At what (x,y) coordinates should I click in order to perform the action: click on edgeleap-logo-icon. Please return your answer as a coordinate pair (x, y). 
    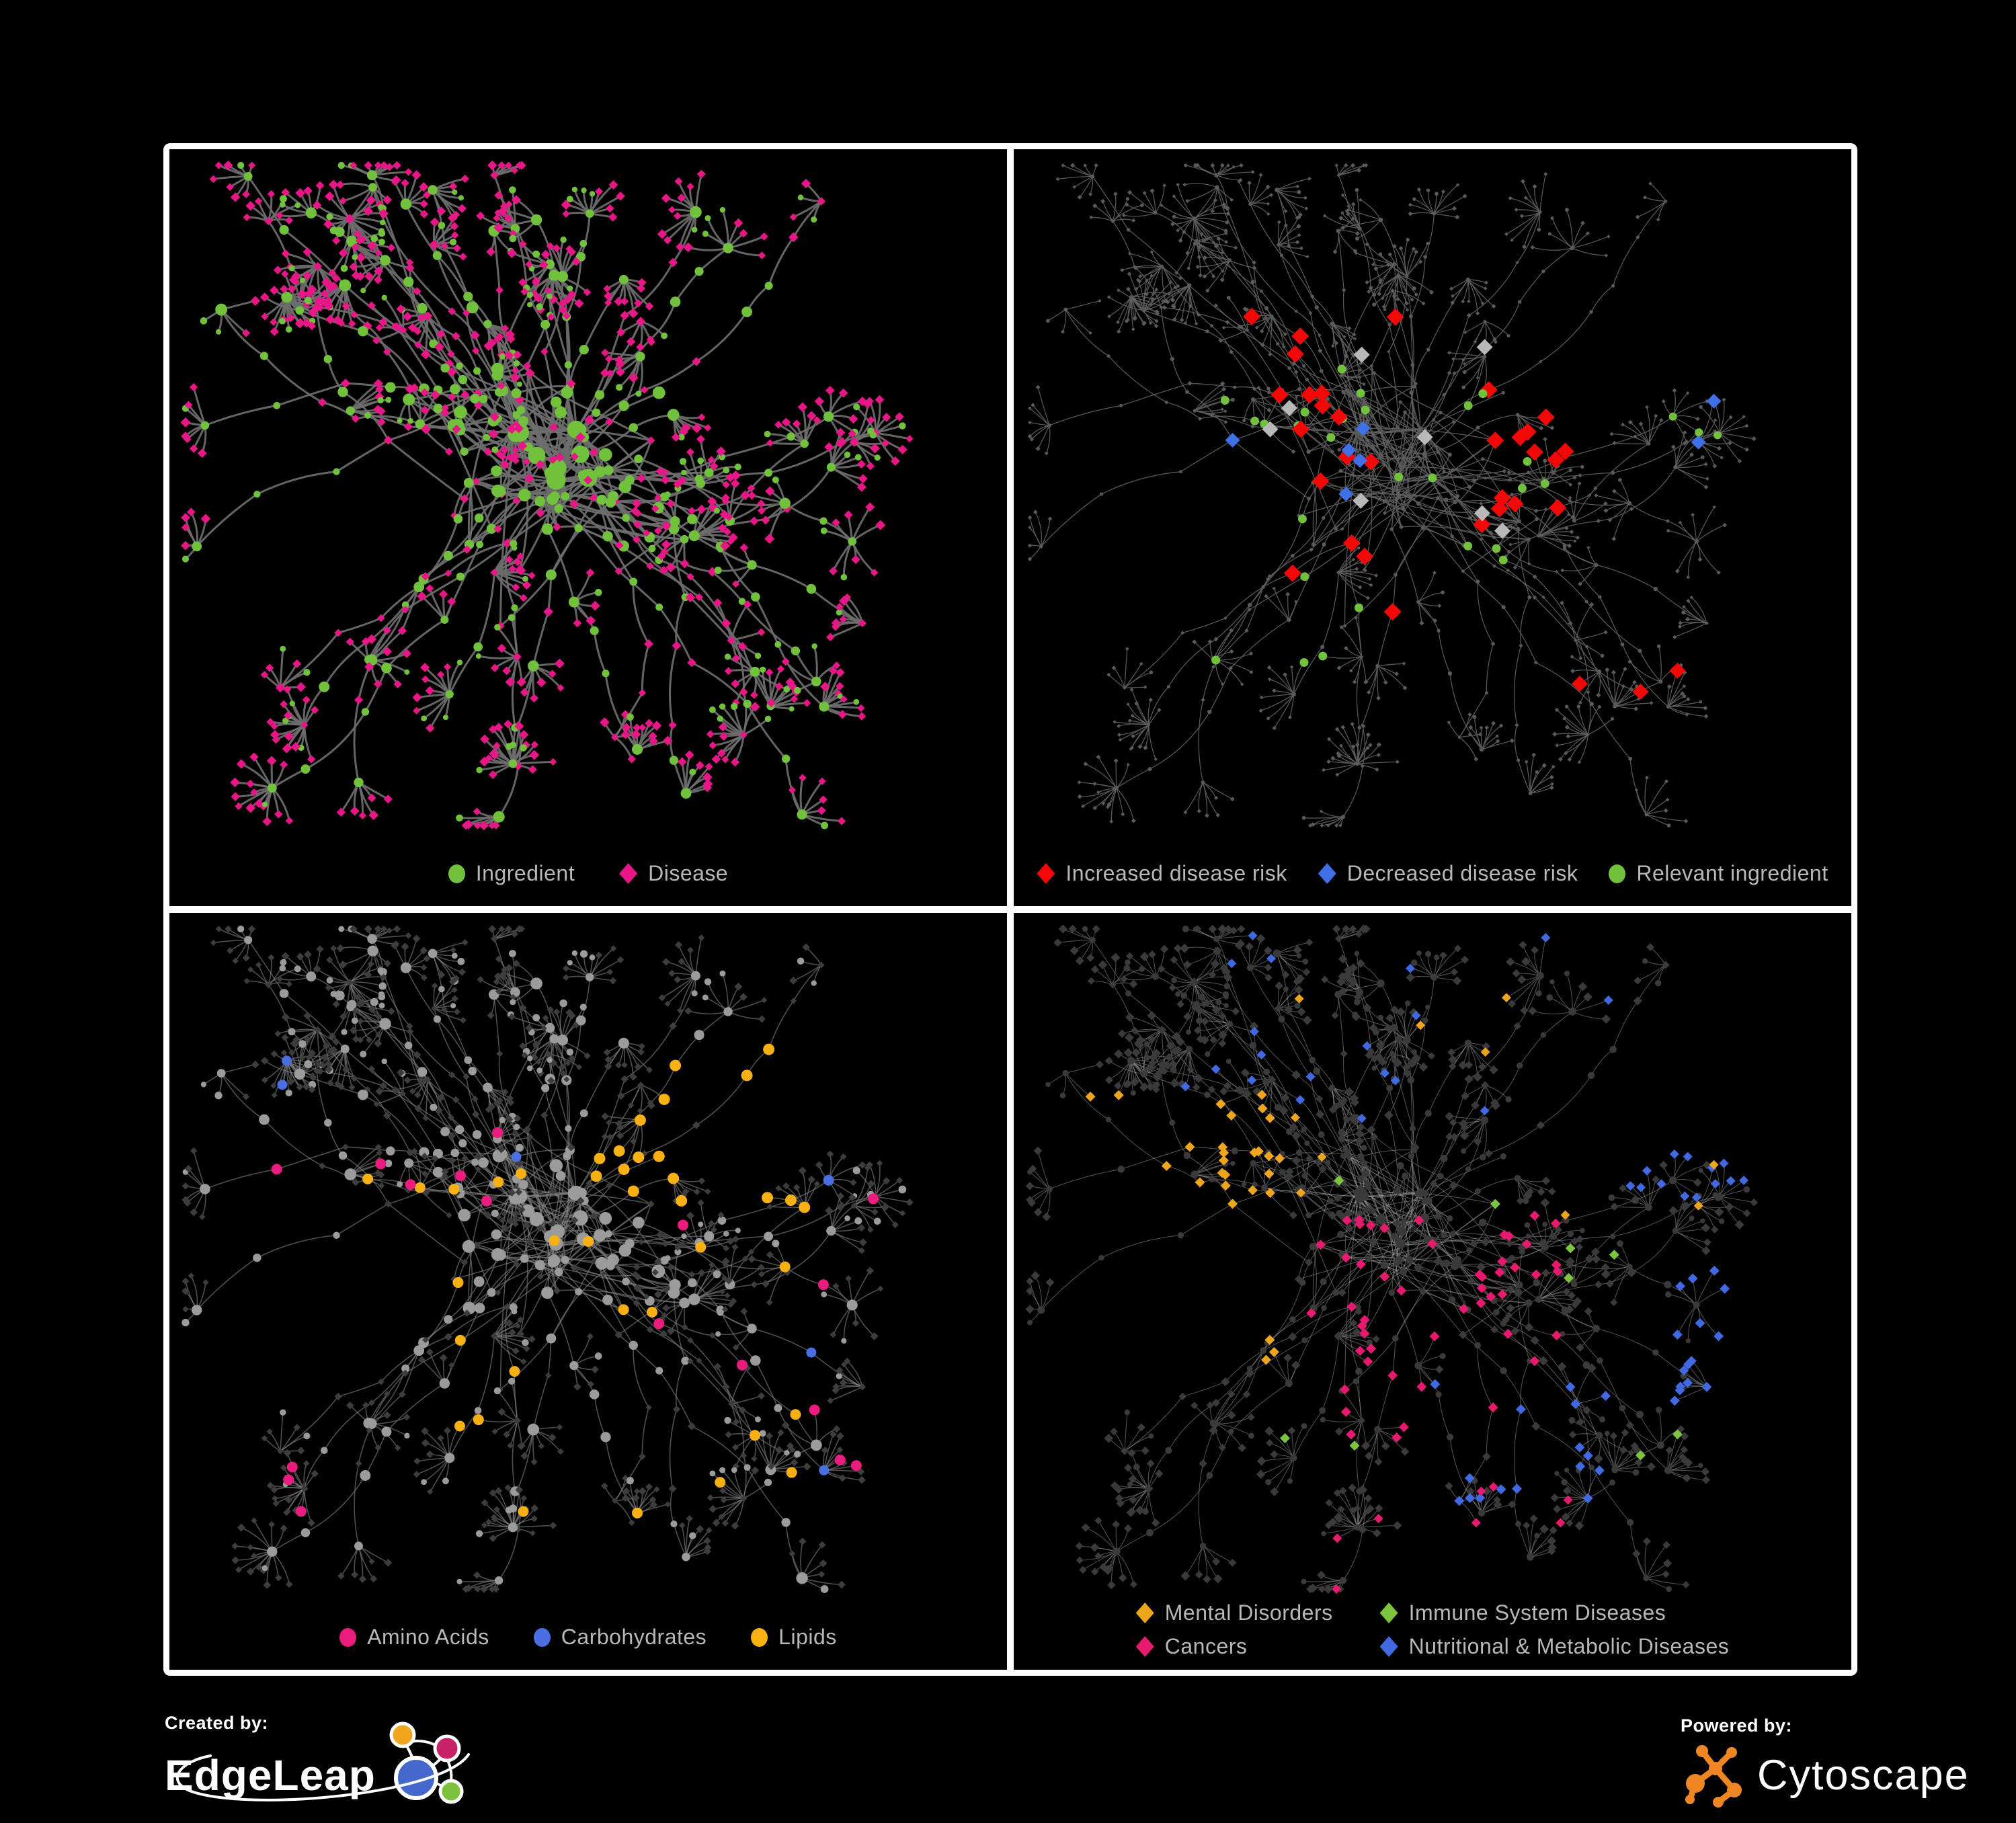
    Looking at the image, I should click on (426, 1762).